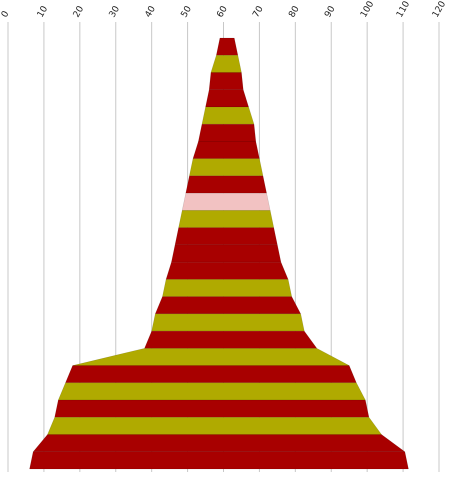 This screenshot has width=452, height=477. Describe the element at coordinates (6, 14) in the screenshot. I see `x-tick-label: 0` at that location.